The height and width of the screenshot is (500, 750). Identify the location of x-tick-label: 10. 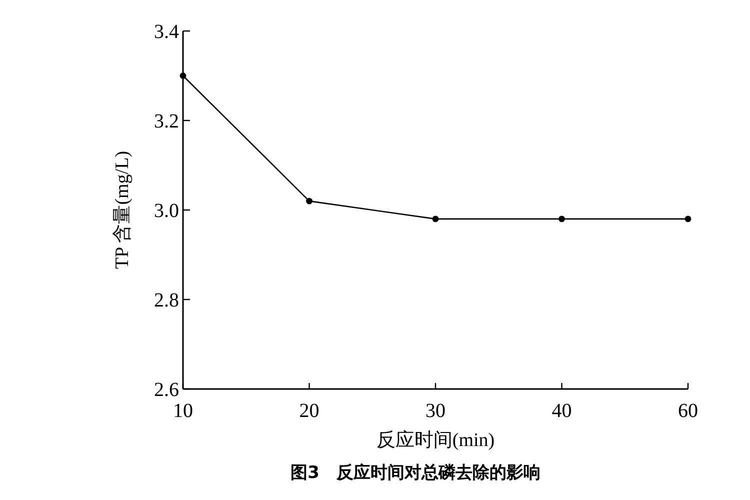
(183, 411).